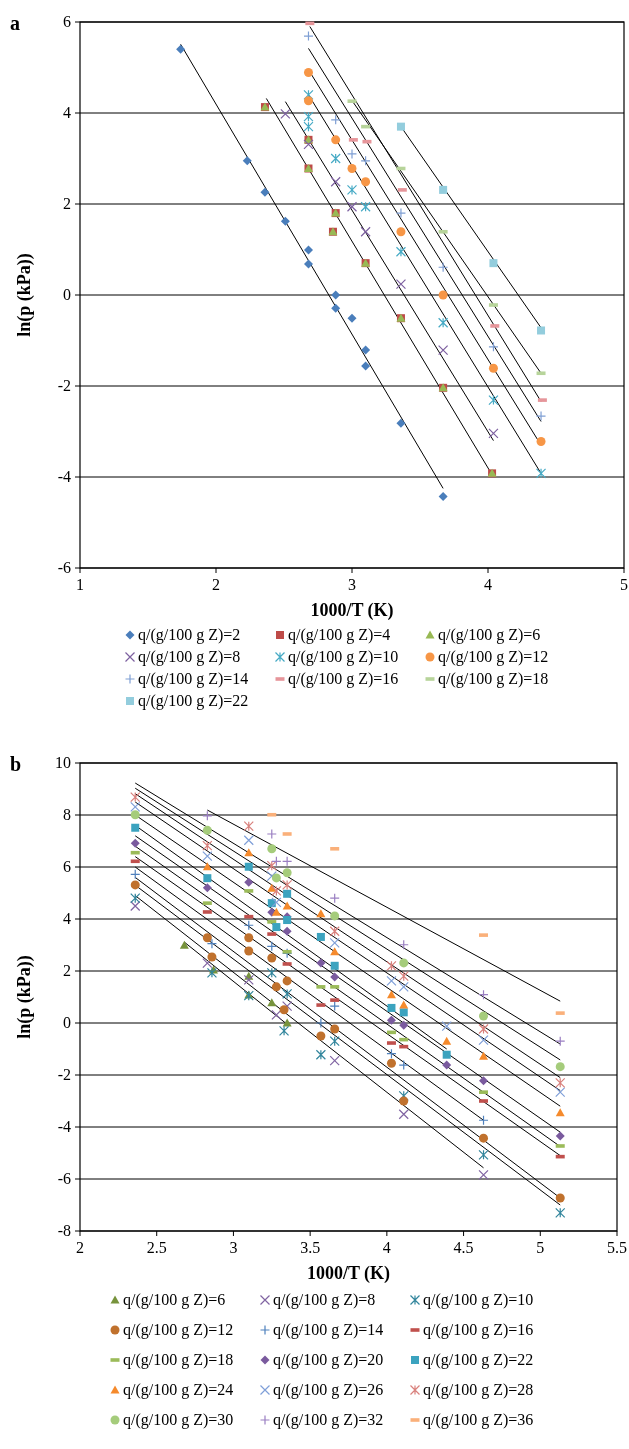  Describe the element at coordinates (463, 1247) in the screenshot. I see `x-tick-label: 4.5` at that location.